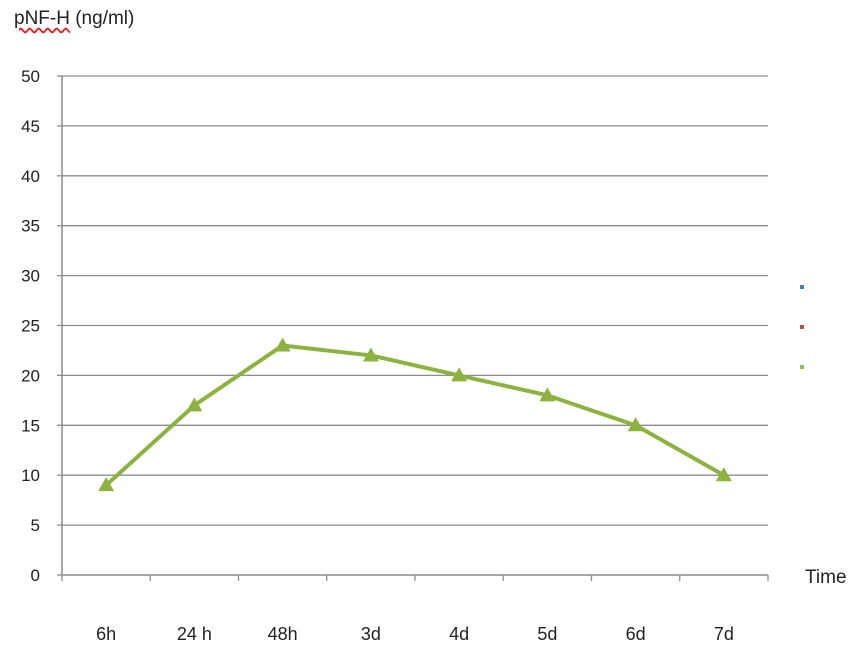 The height and width of the screenshot is (646, 857). I want to click on y-axis-title-prefix: pNF-H, so click(42, 18).